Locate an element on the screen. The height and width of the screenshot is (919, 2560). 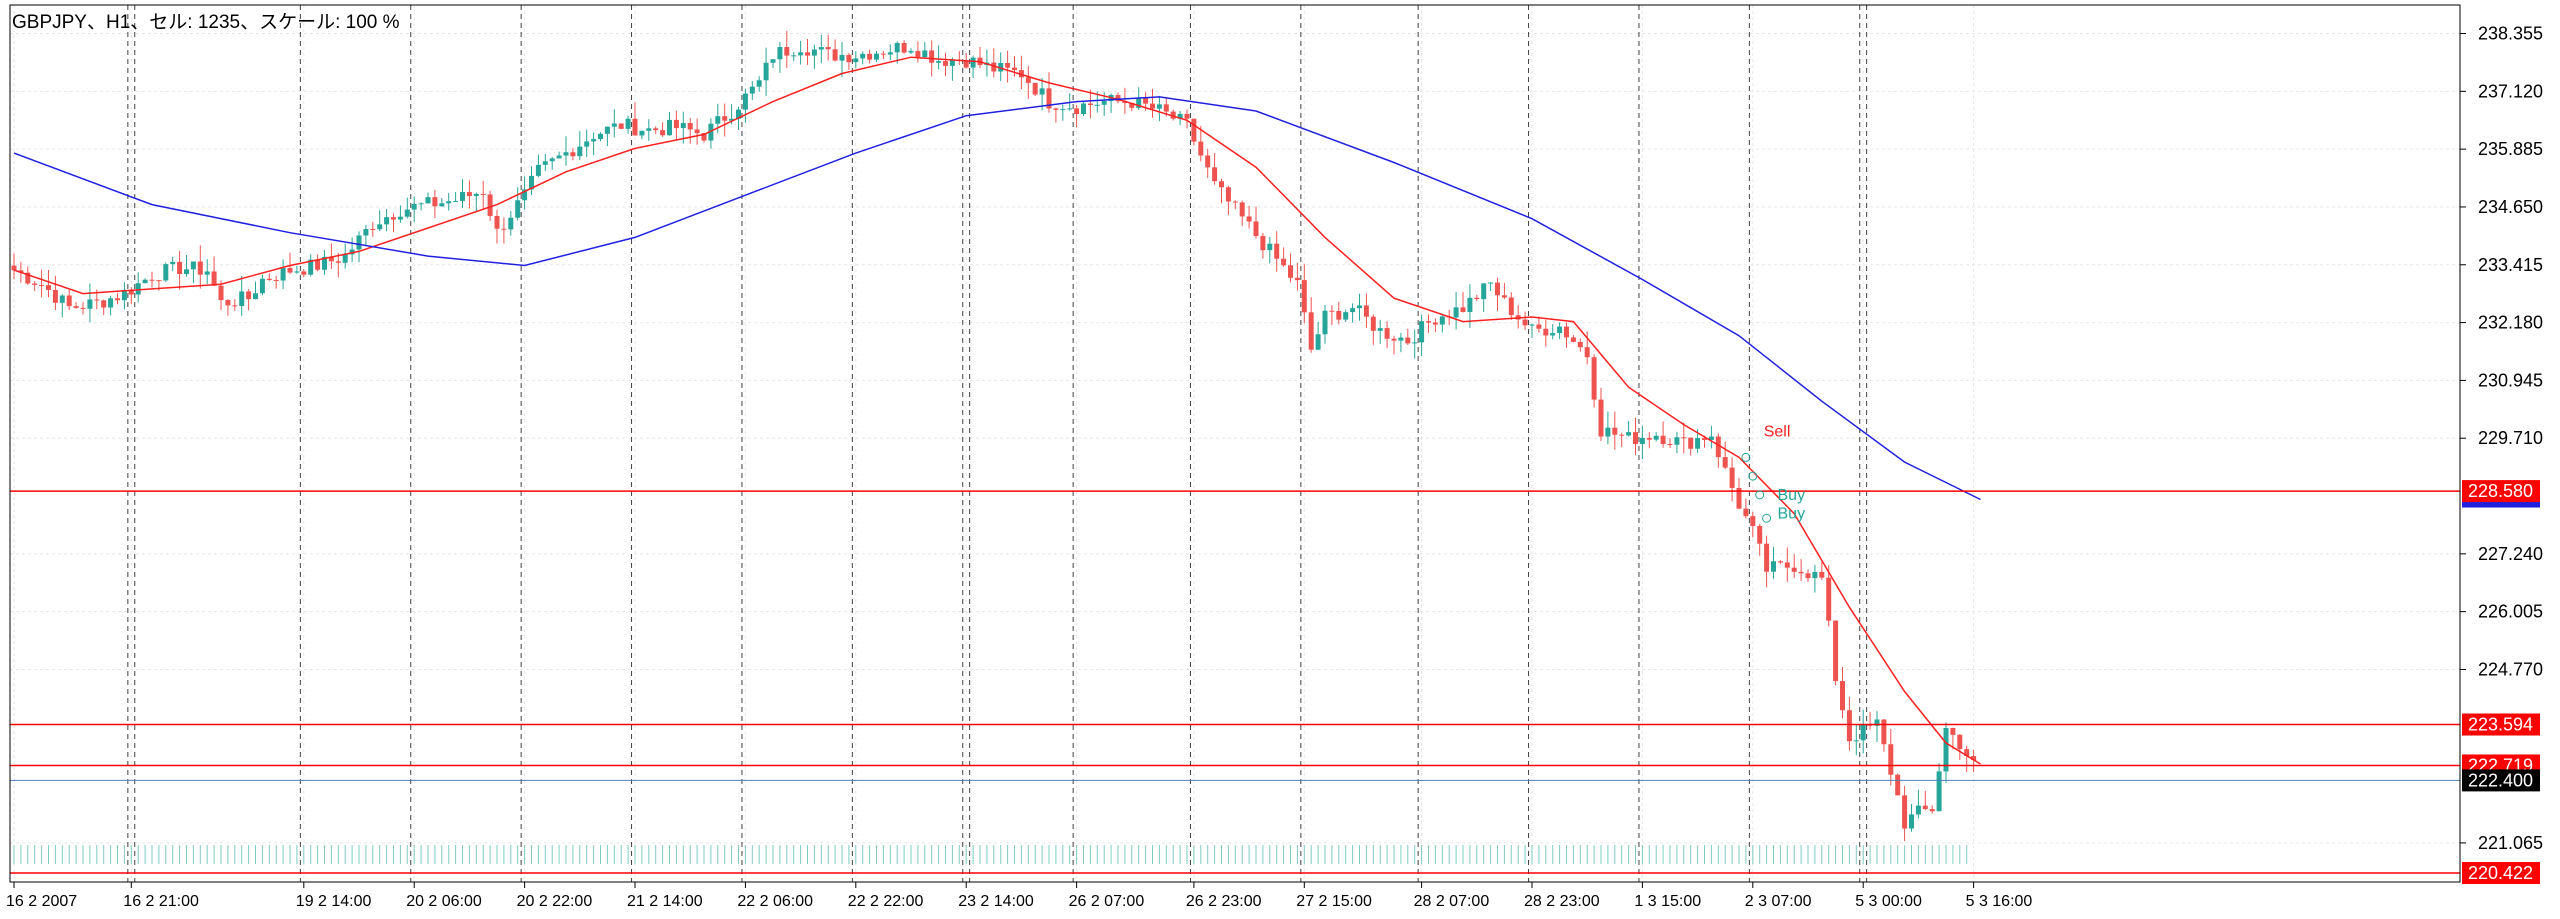
time-tick-label: 5 3 00:00 is located at coordinates (1888, 901).